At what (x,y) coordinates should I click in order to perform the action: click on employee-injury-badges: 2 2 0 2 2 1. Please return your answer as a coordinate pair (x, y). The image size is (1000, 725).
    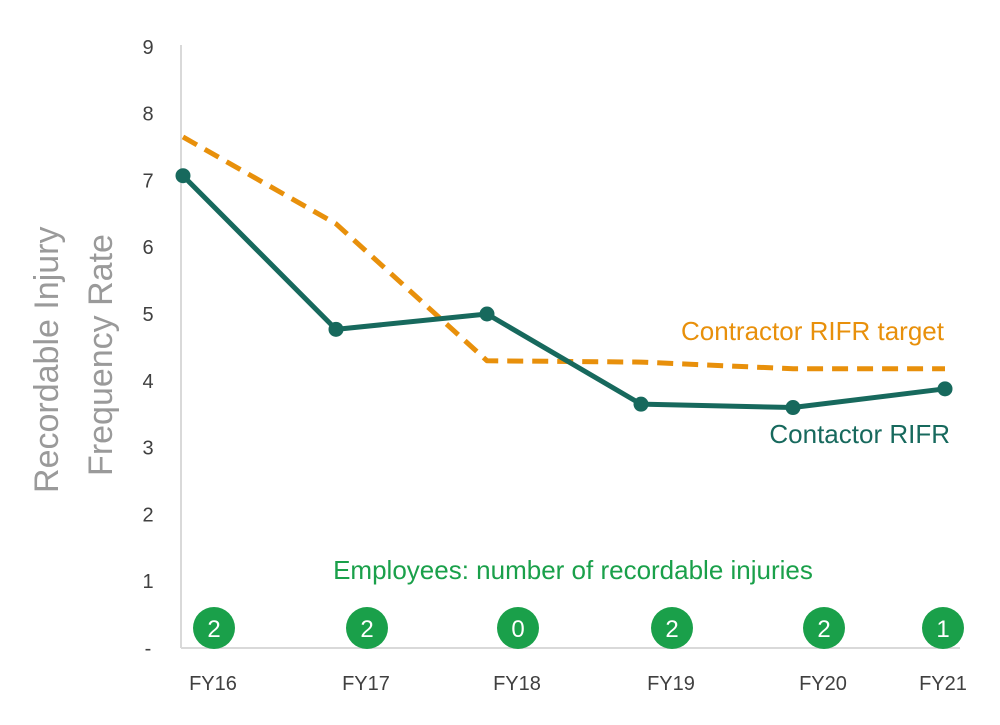
    Looking at the image, I should click on (578, 628).